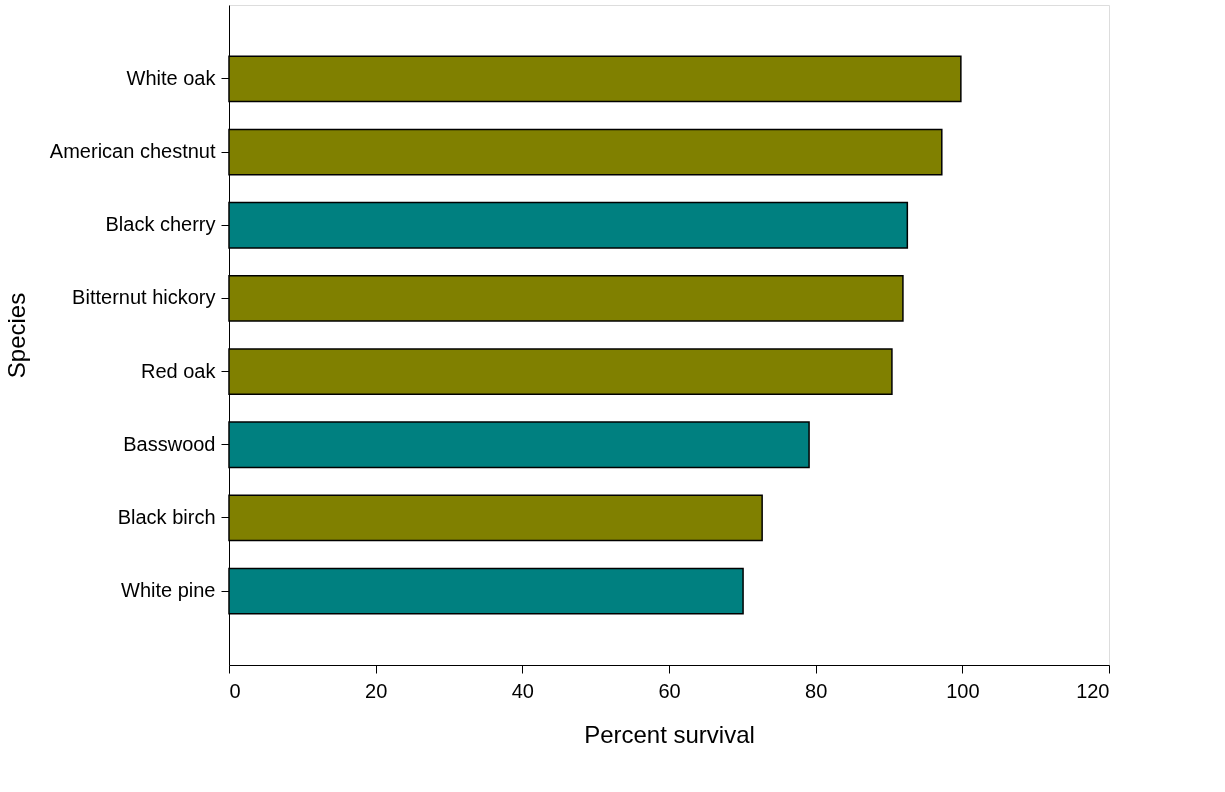  Describe the element at coordinates (166, 516) in the screenshot. I see `y-tick-label: Black birch` at that location.